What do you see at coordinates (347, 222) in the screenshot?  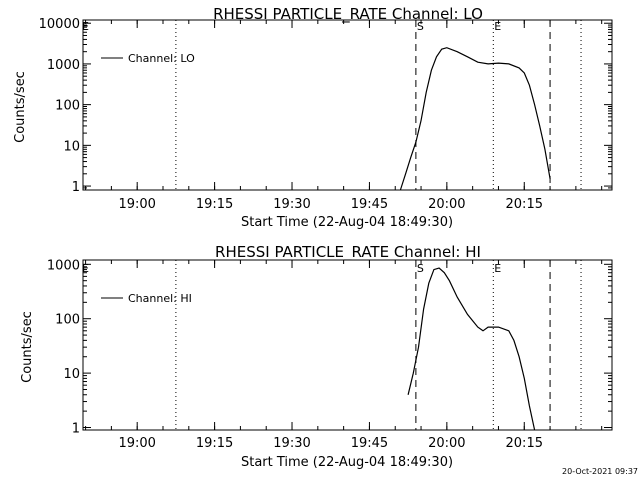 I see `x-axis-label-lo: Start Time (22-Aug-04 18:49:30)` at bounding box center [347, 222].